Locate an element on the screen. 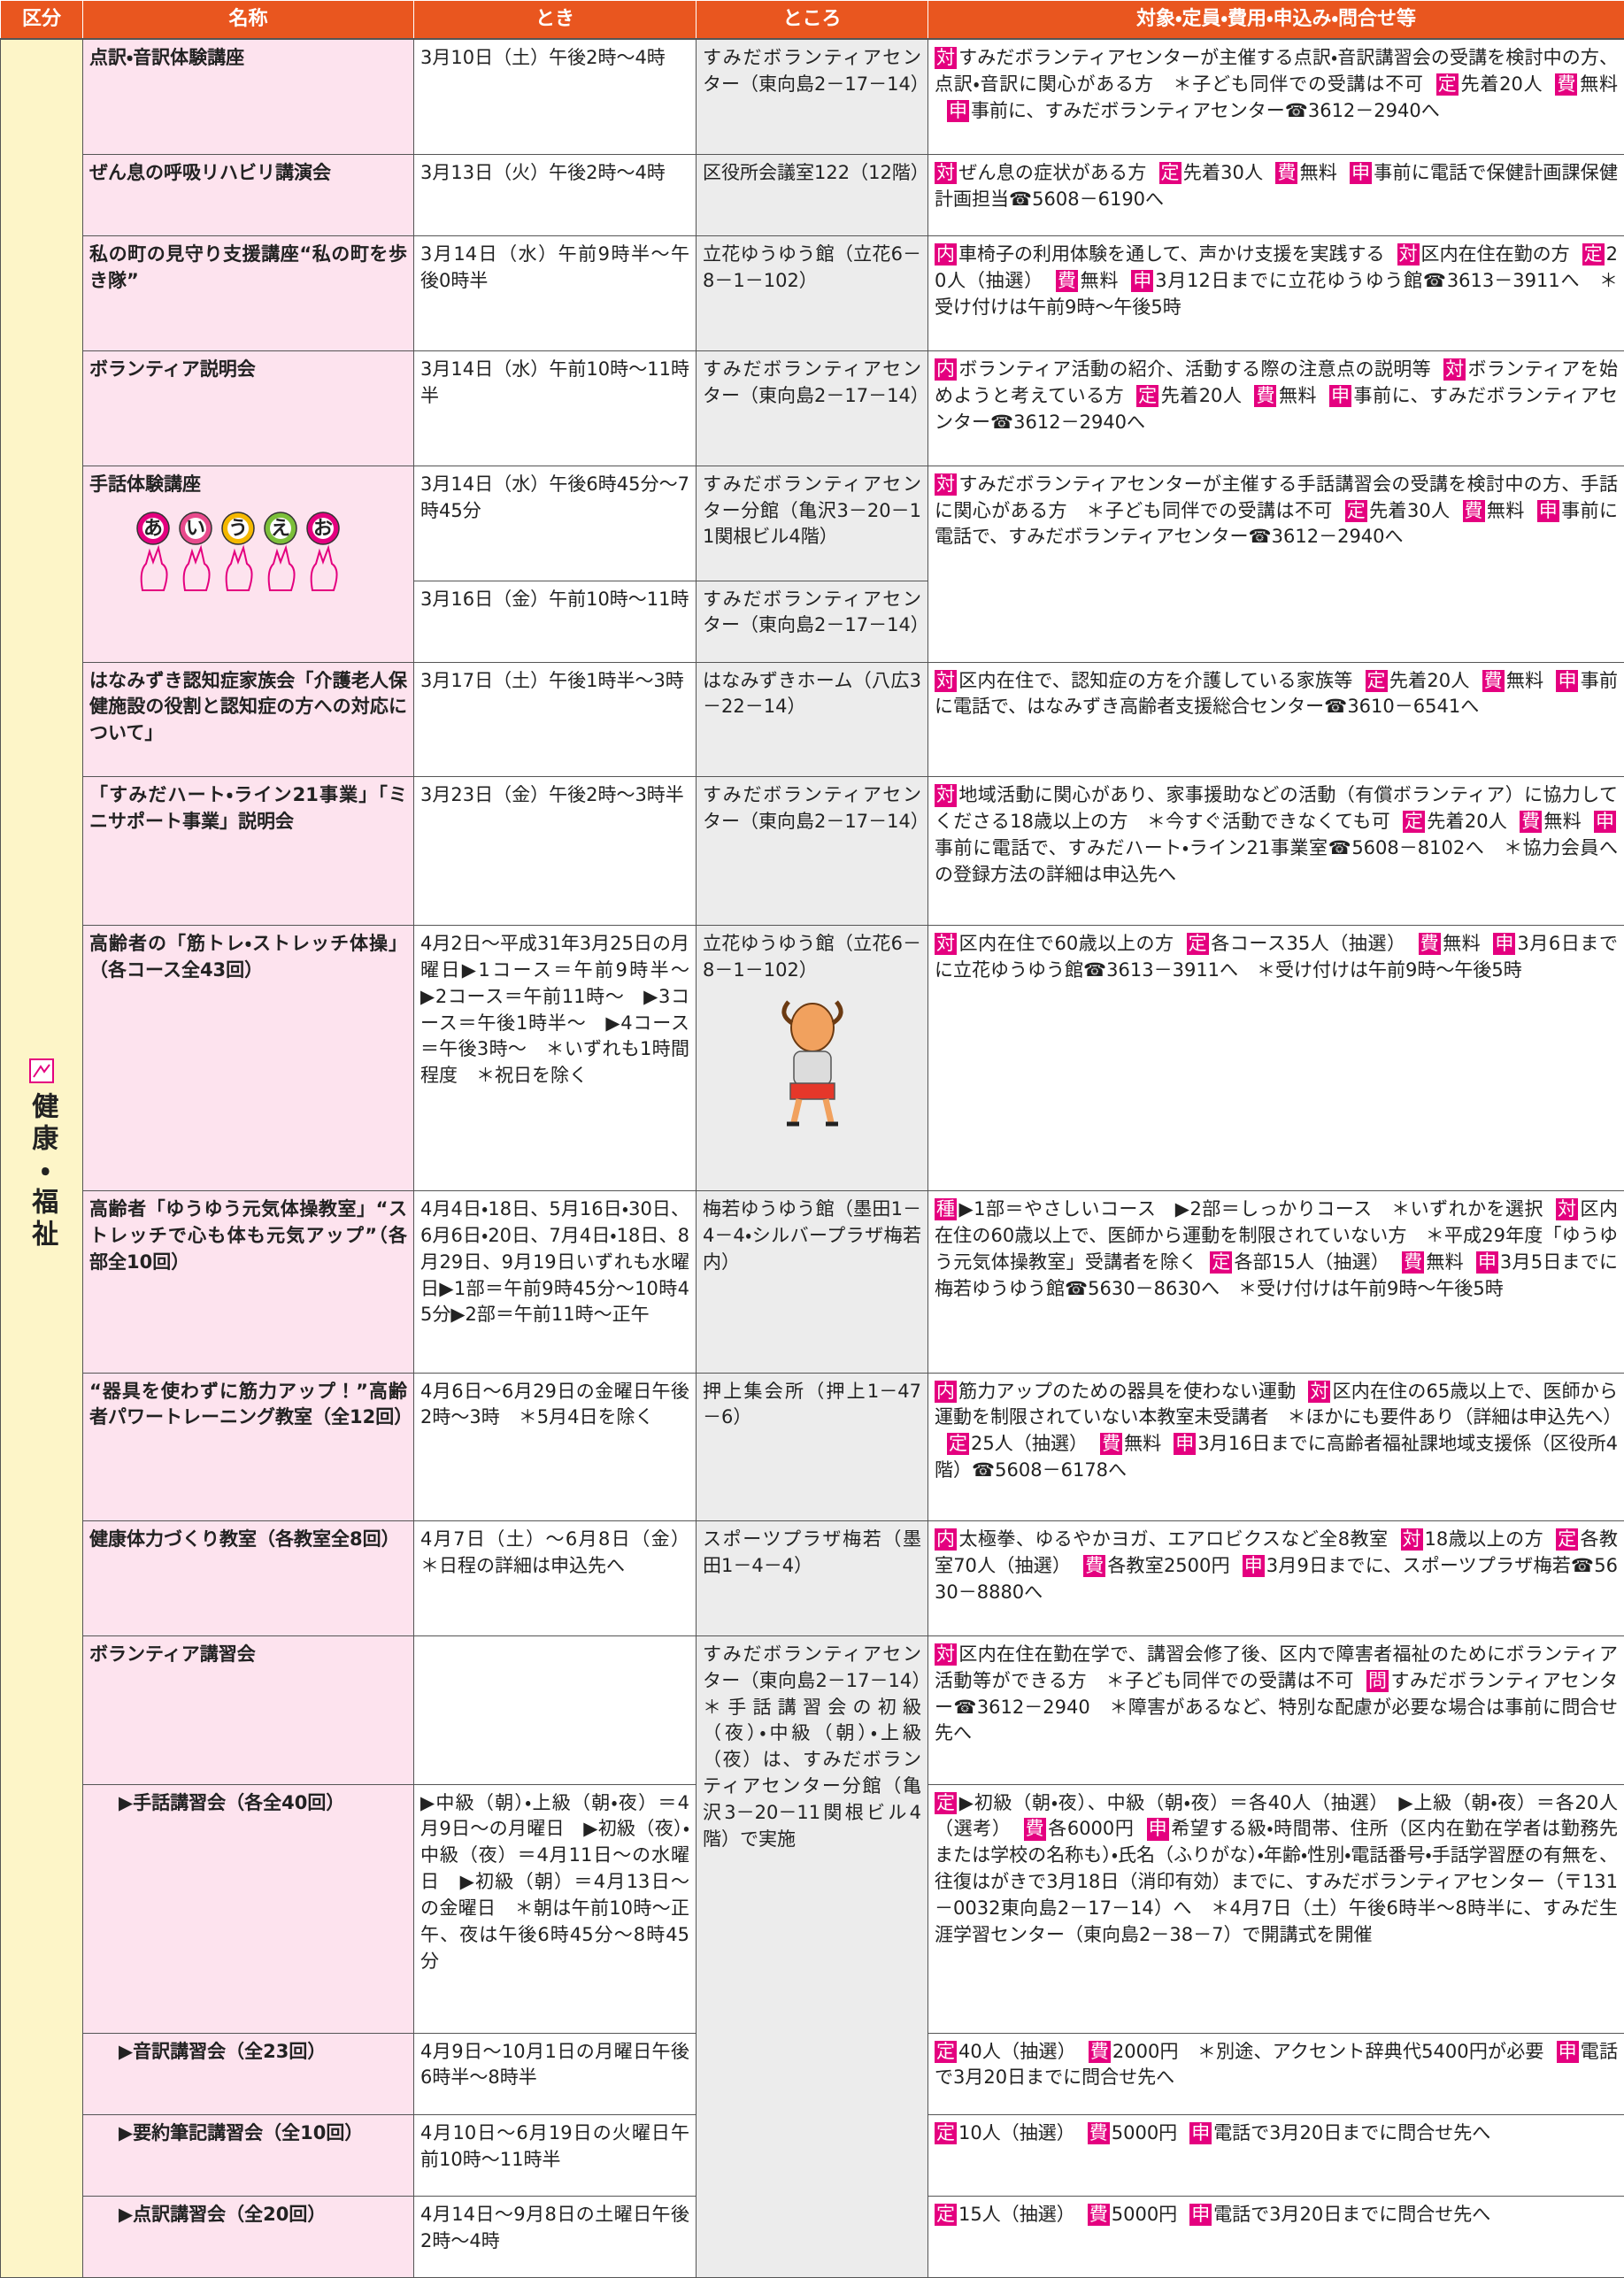 The height and width of the screenshot is (2278, 1624). detail-segment: 対区内在住で、認知症の方を介護している家族等 is located at coordinates (1144, 681).